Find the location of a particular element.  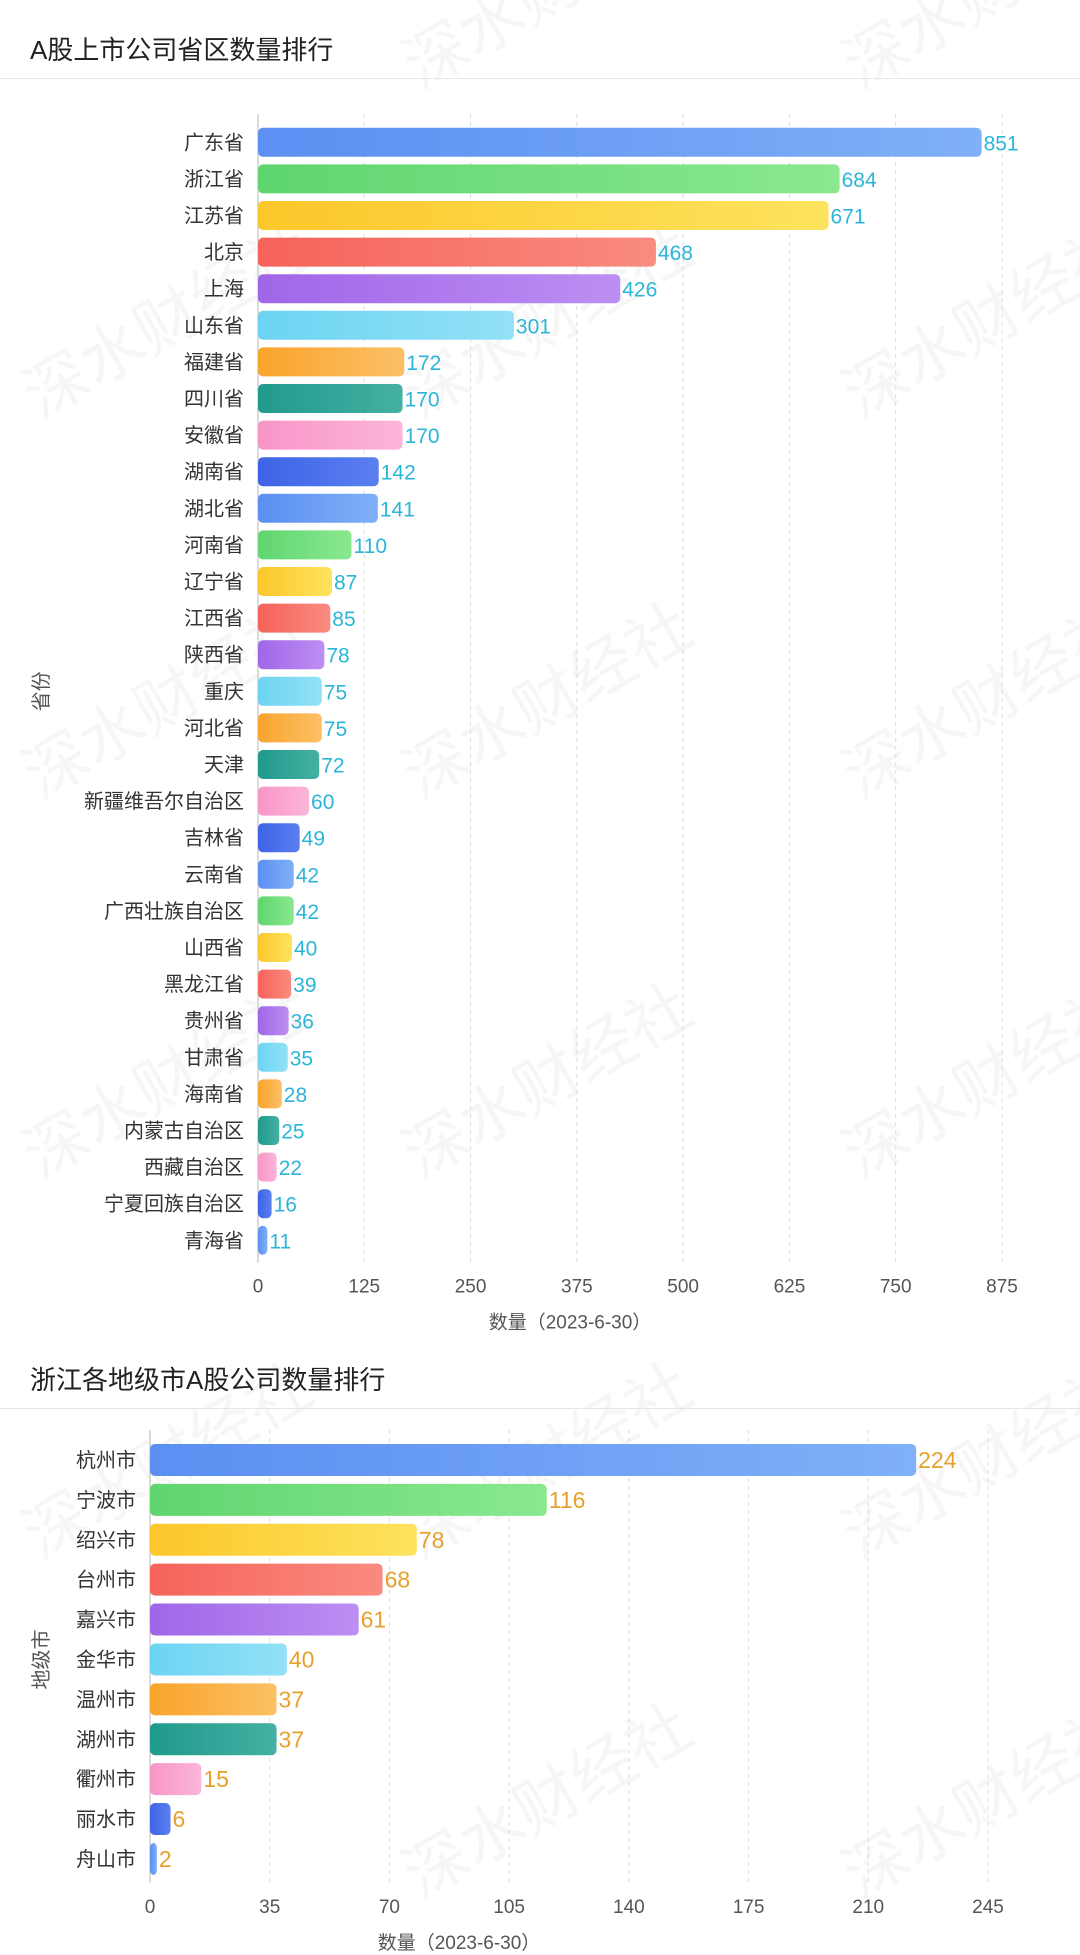

category-label: 山东省 is located at coordinates (214, 325).